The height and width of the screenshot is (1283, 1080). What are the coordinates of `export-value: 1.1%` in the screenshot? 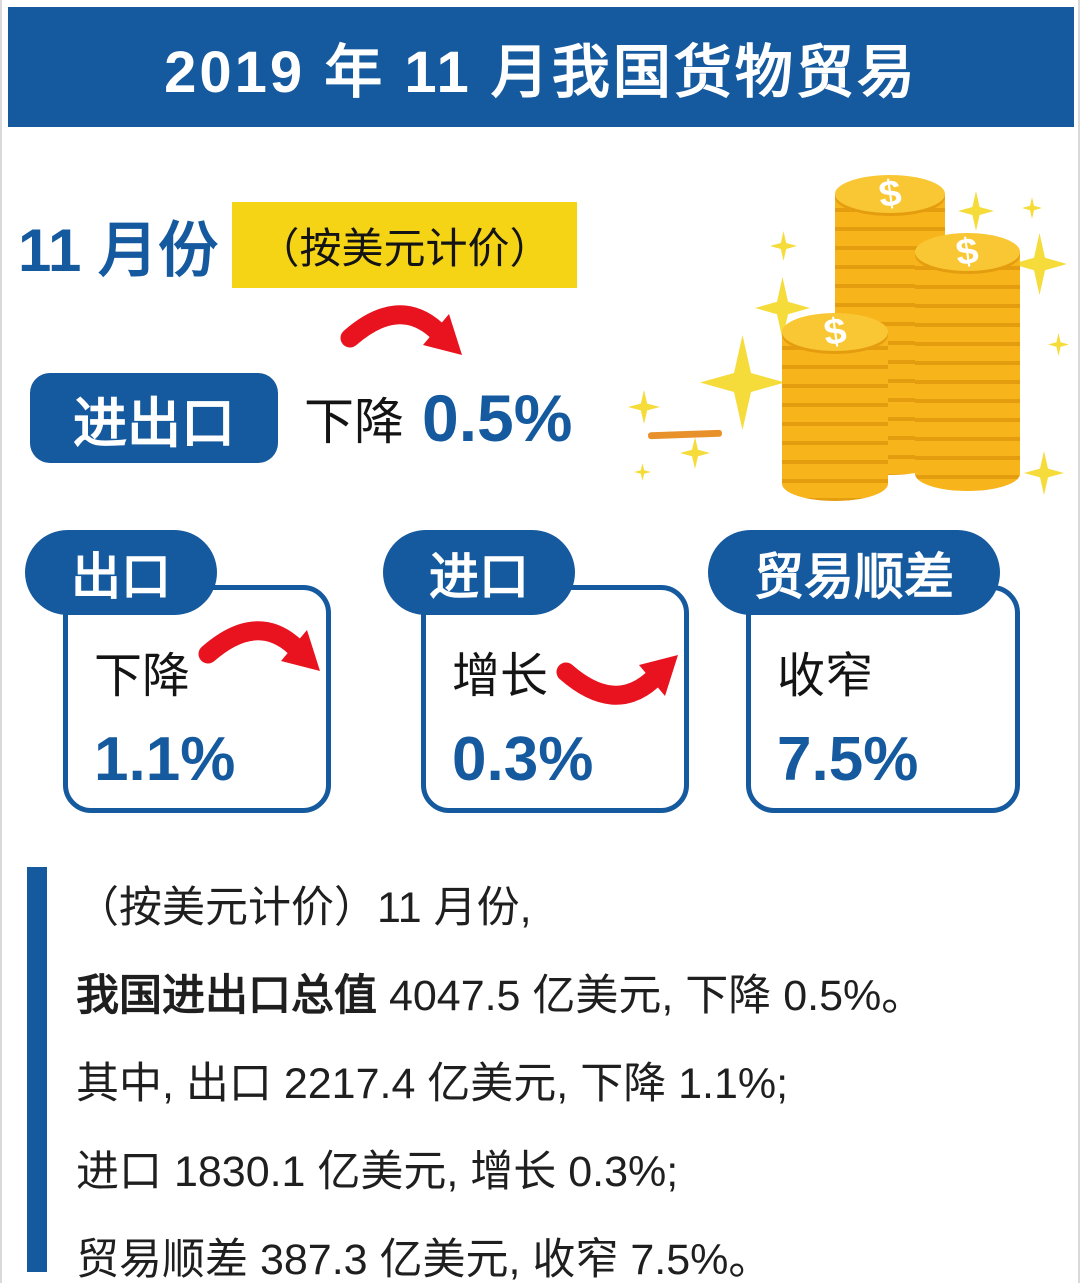 It's located at (165, 759).